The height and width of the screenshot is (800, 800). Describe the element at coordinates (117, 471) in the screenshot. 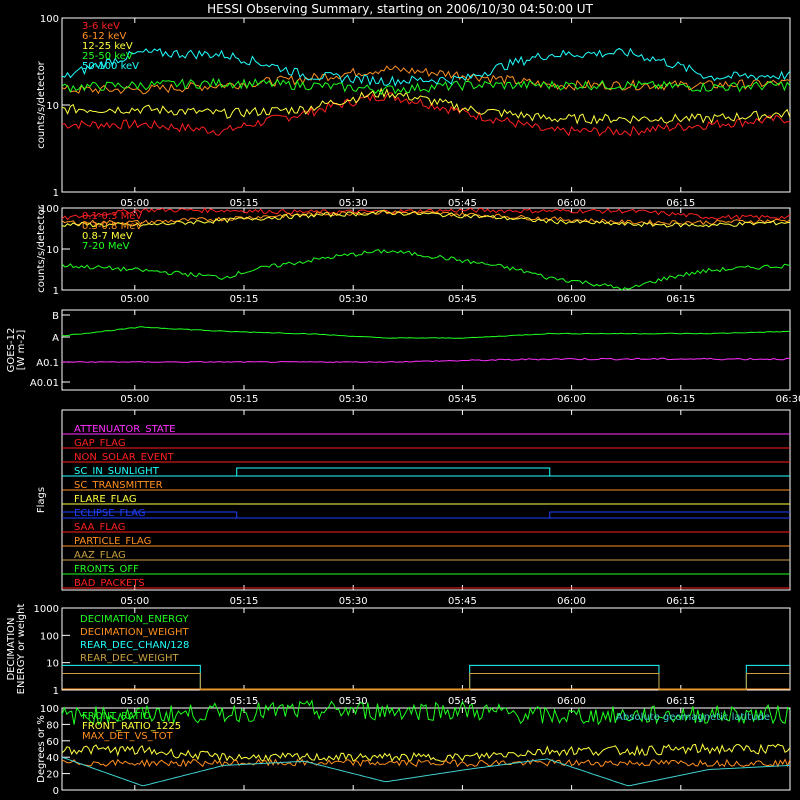

I see `flag-label: SC_IN_SUNLIGHT` at that location.